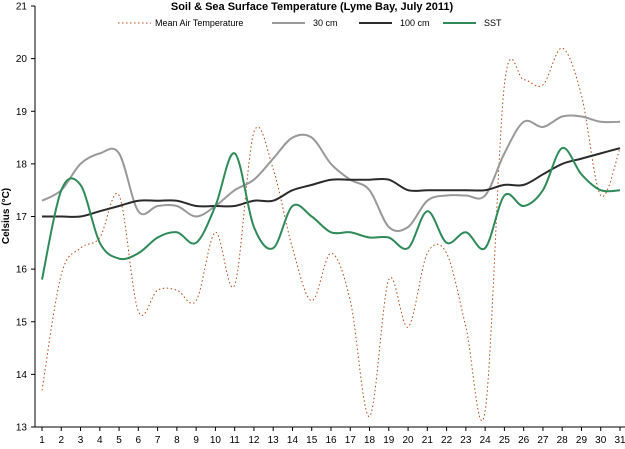 The height and width of the screenshot is (449, 625). I want to click on y-axis-label: Celsius (°C), so click(6, 216).